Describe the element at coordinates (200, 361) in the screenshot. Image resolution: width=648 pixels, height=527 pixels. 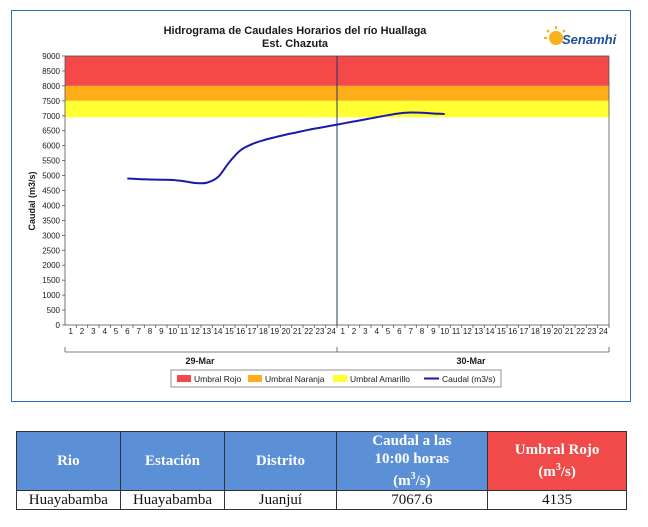
I see `date-label-day1: 29-Mar` at that location.